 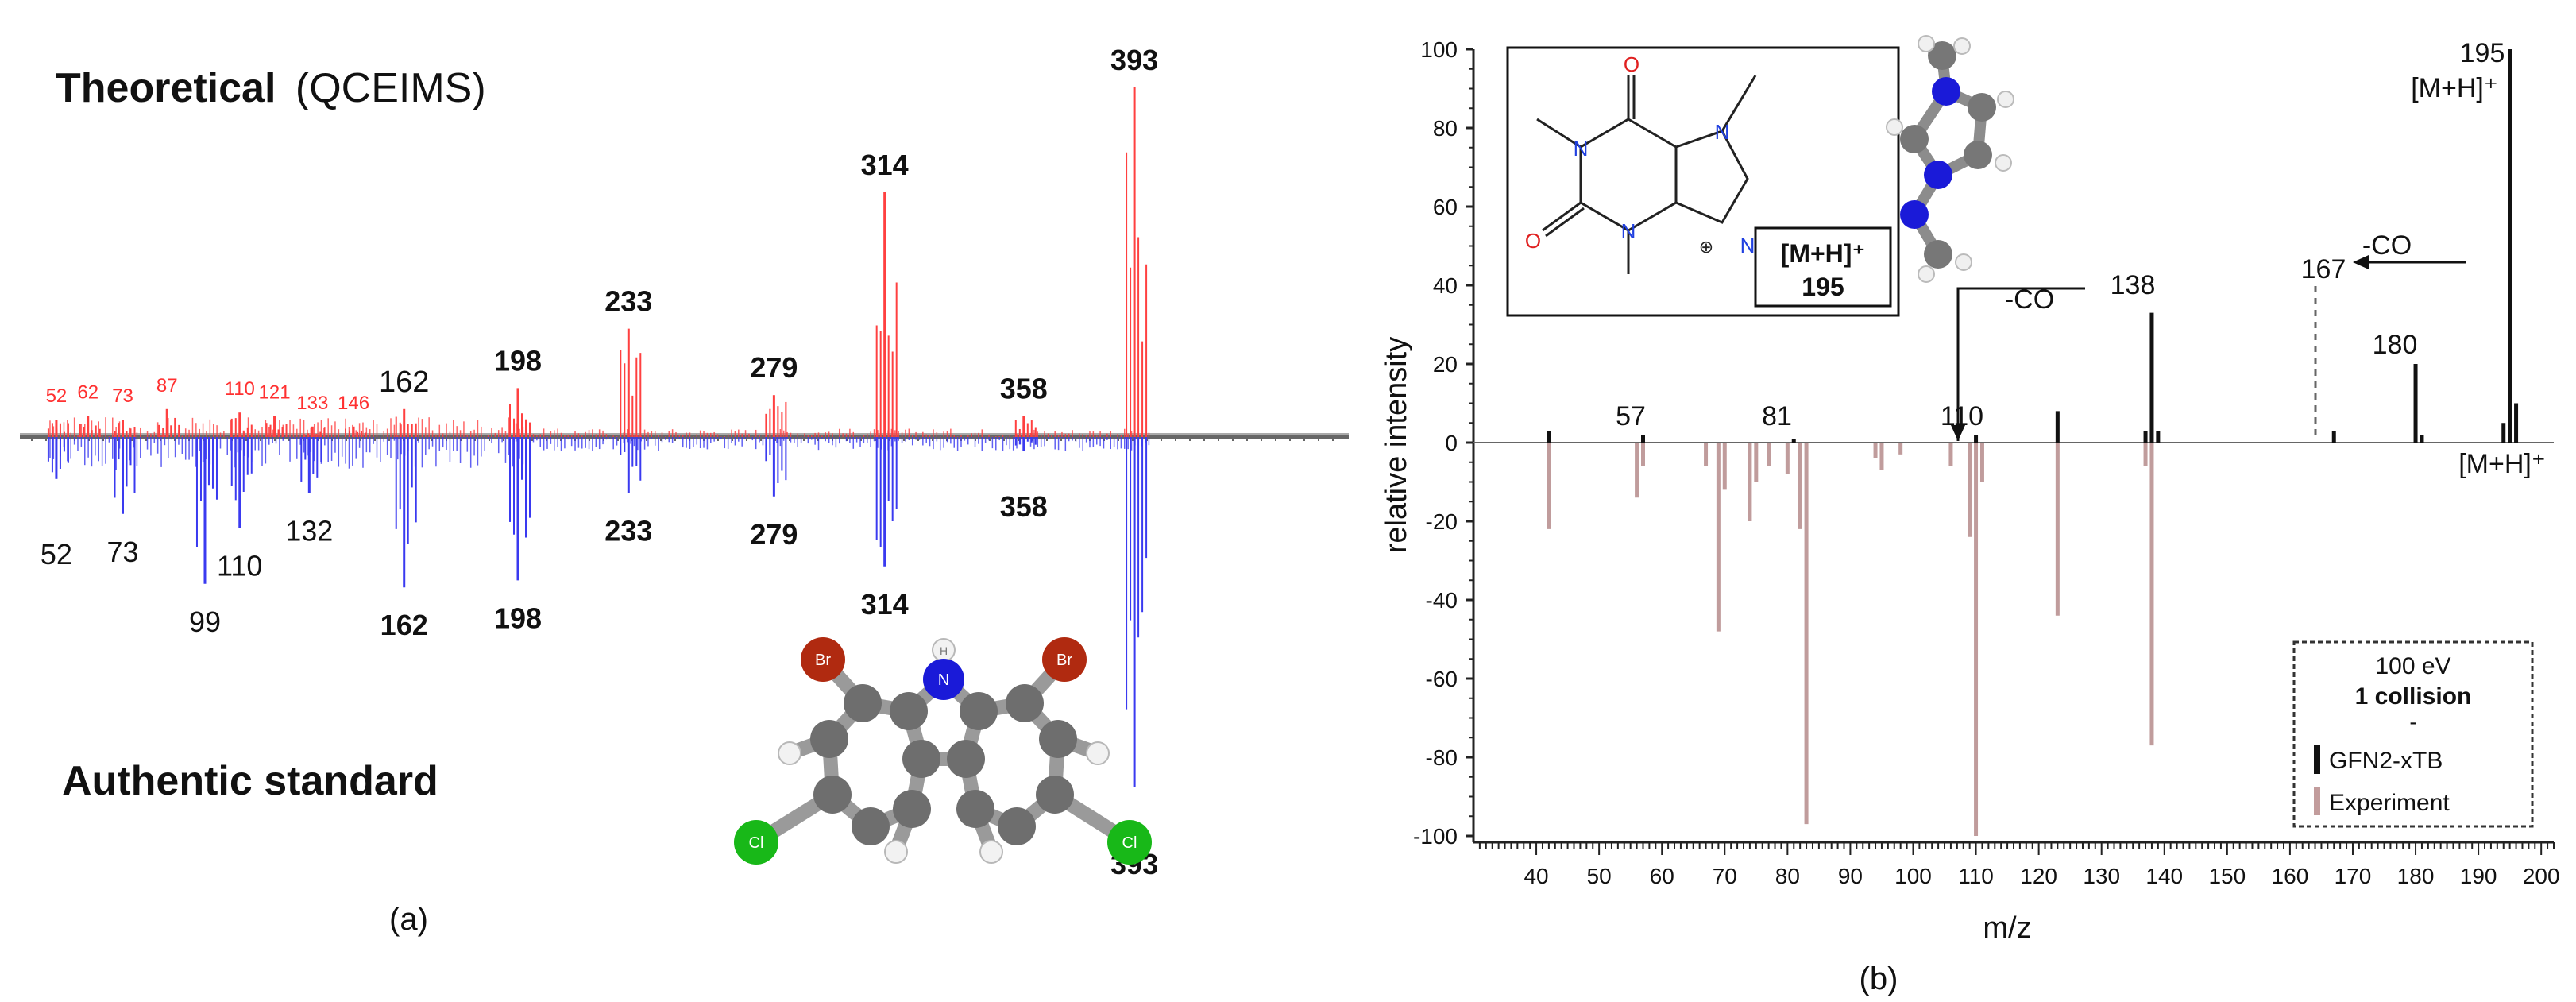 What do you see at coordinates (1451, 443) in the screenshot?
I see `y-axis-tick-label: 0` at bounding box center [1451, 443].